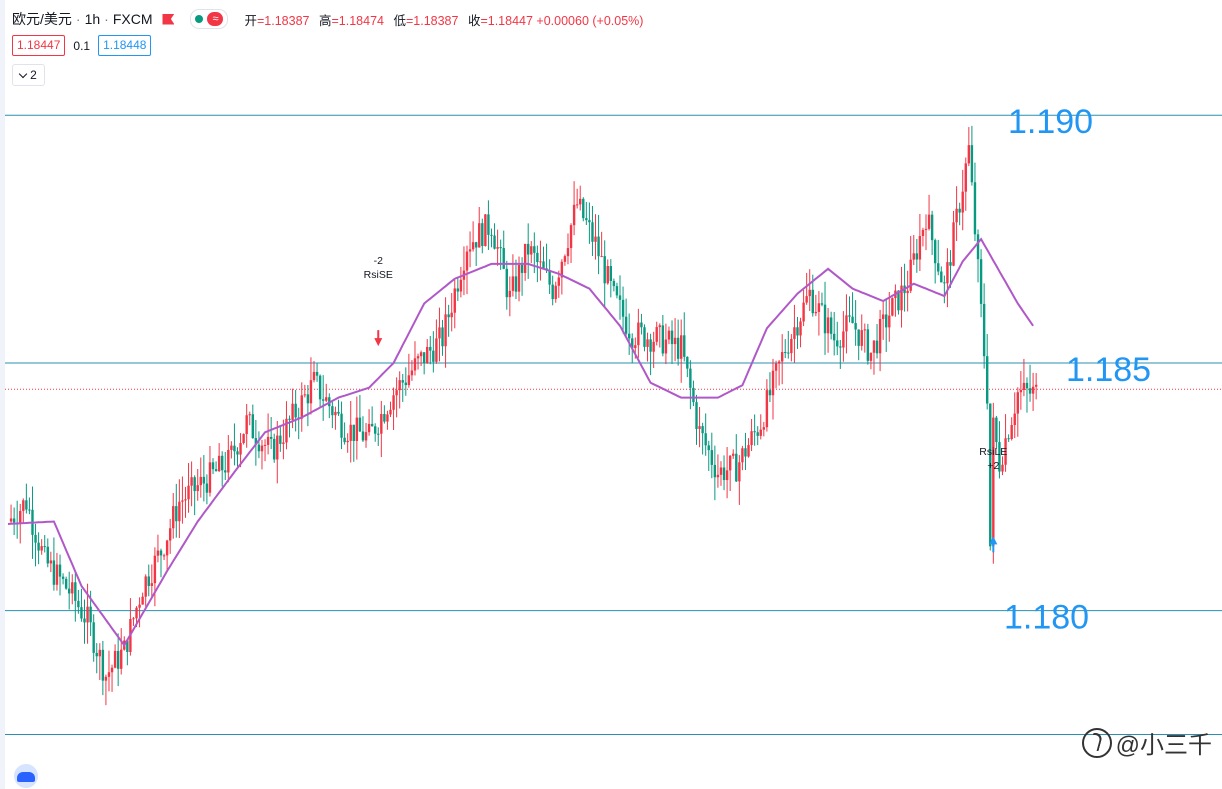 This screenshot has height=789, width=1222. Describe the element at coordinates (1108, 370) in the screenshot. I see `level-label: 1.185` at that location.